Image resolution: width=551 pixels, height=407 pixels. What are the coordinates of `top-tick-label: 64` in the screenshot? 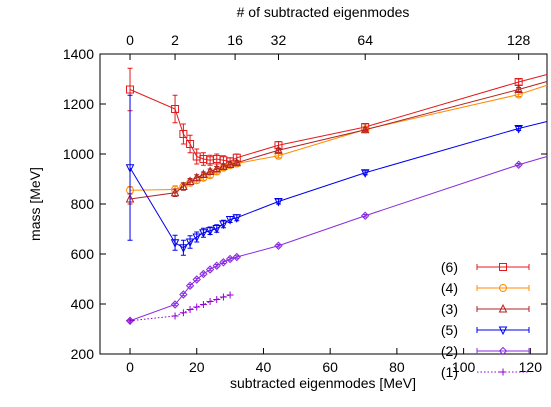 It's located at (365, 40).